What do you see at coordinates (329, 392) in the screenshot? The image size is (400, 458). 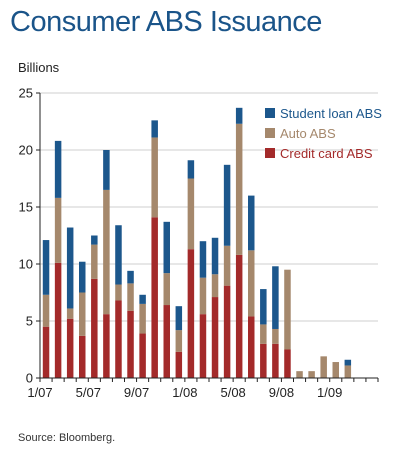 I see `x-tick-label: 1/09` at bounding box center [329, 392].